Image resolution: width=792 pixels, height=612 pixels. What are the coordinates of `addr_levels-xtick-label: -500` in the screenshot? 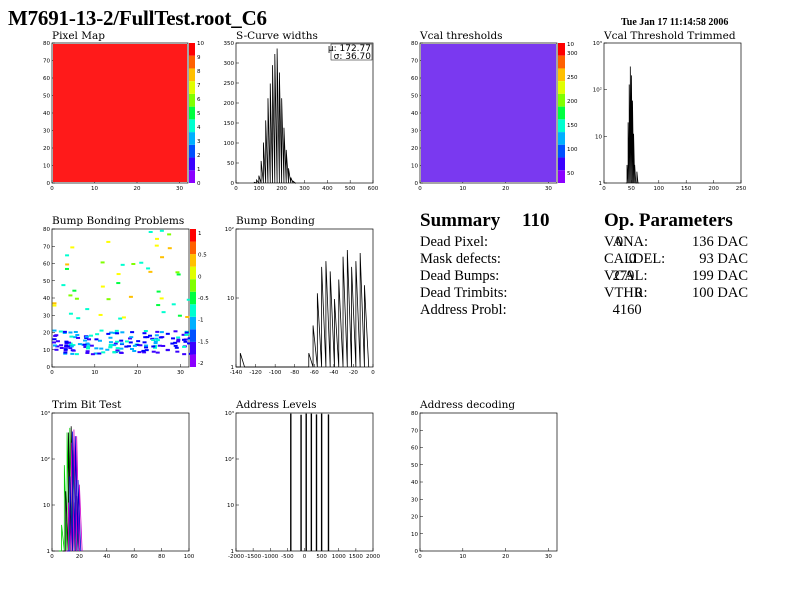 It's located at (287, 557).